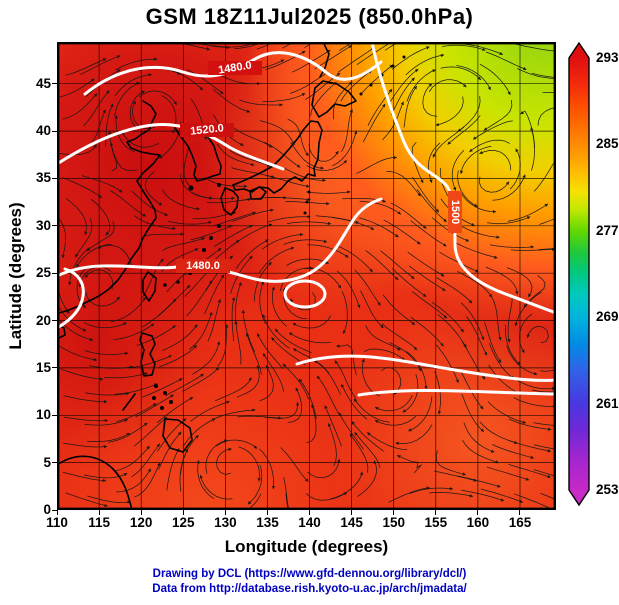 This screenshot has height=605, width=619. I want to click on coastline-borneo, so click(95, 482).